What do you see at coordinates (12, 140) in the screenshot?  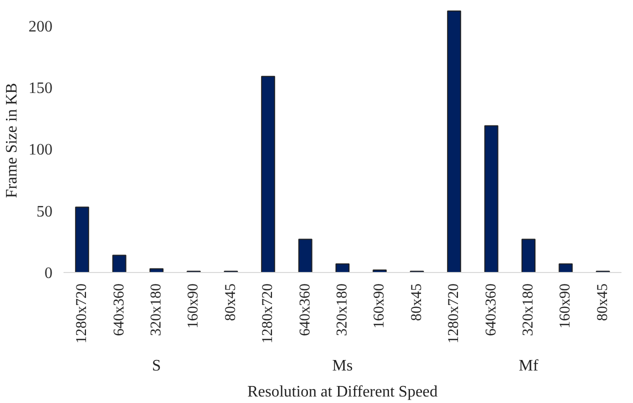 I see `y-axis-title: Frame Size in KB` at bounding box center [12, 140].